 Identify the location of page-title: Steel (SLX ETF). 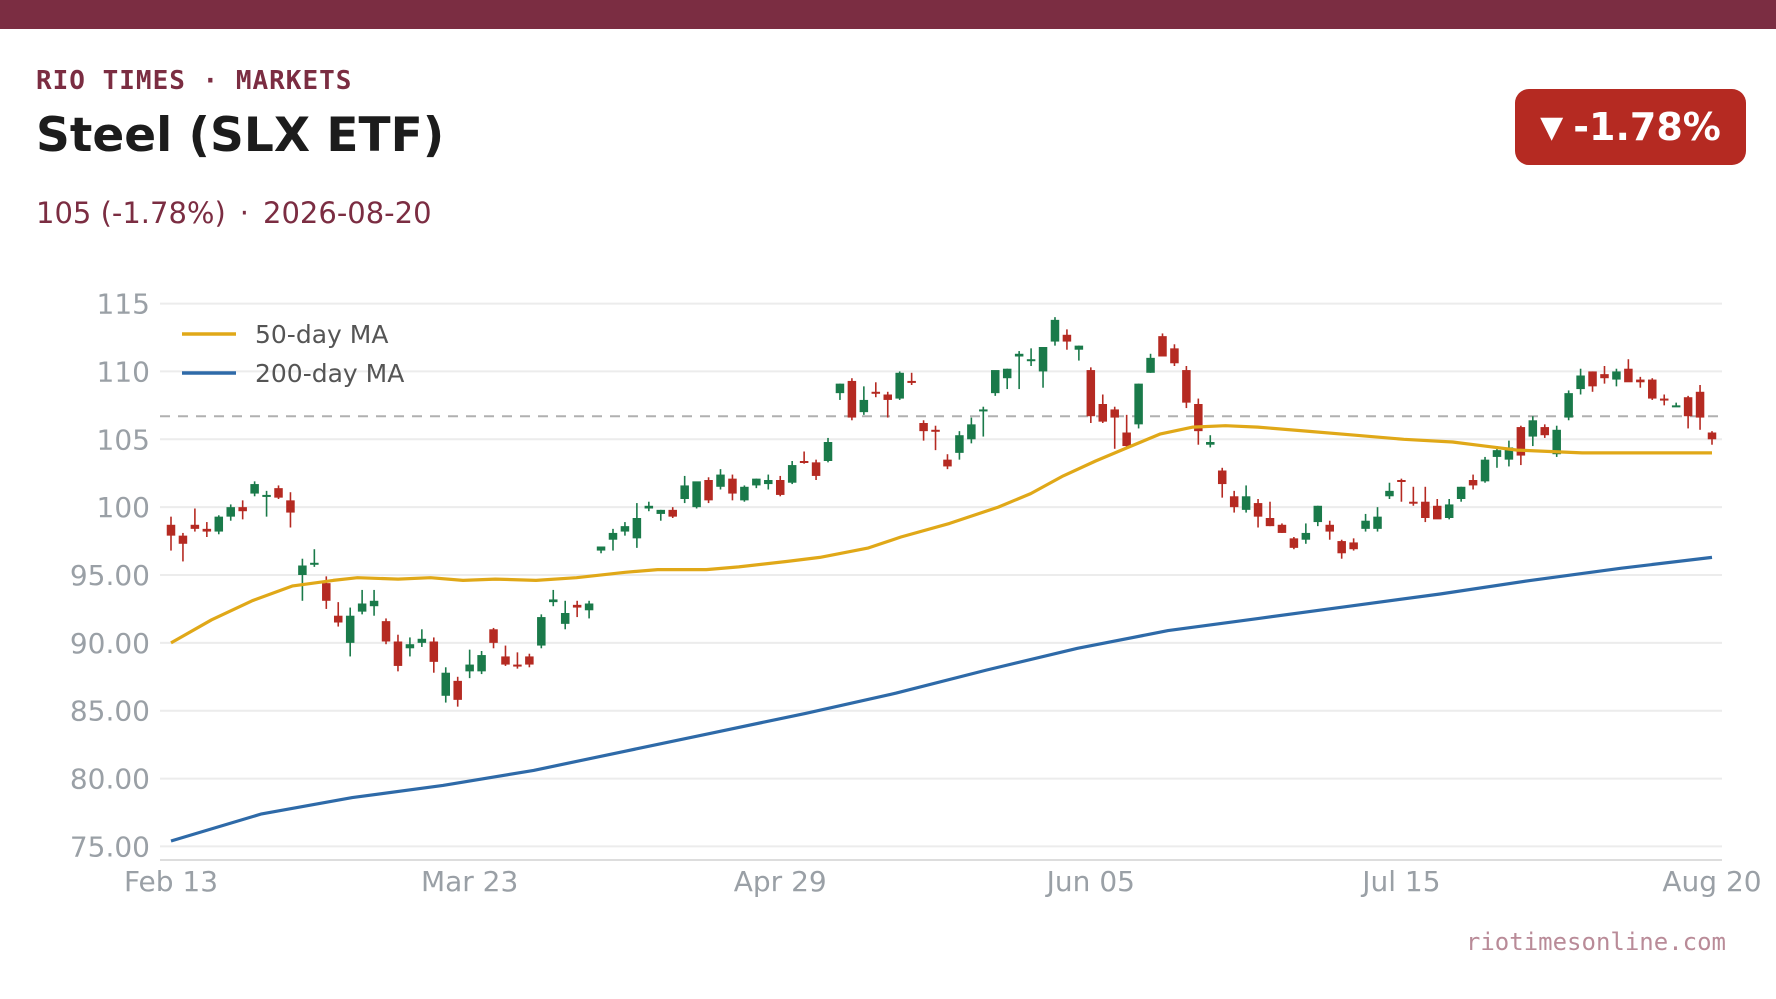
(240, 135).